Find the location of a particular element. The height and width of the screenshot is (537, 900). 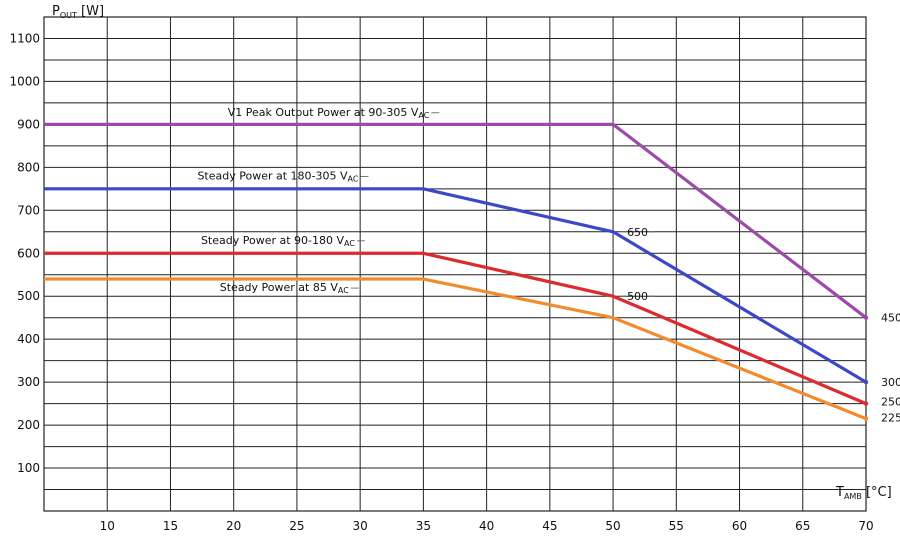

x-tick-label: 60 is located at coordinates (739, 526).